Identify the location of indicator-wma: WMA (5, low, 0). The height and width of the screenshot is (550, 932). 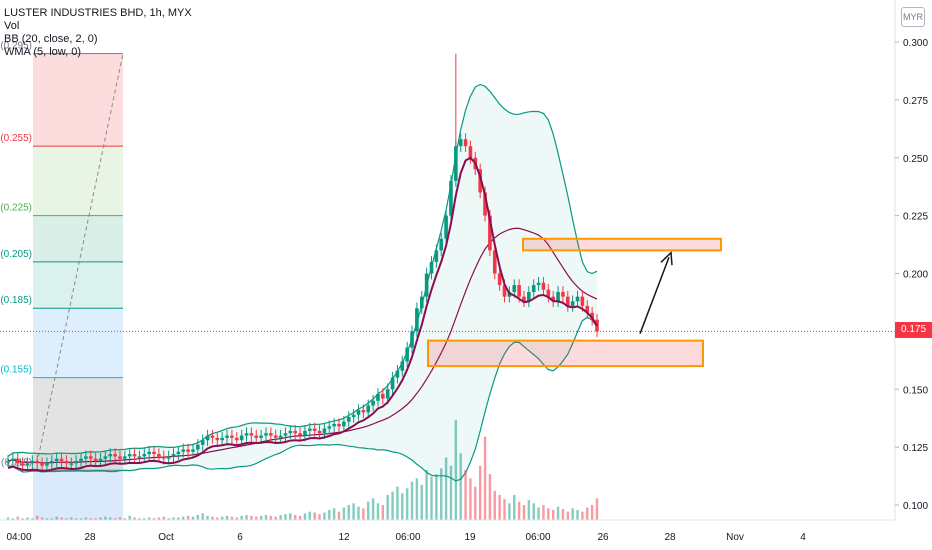
(43, 52).